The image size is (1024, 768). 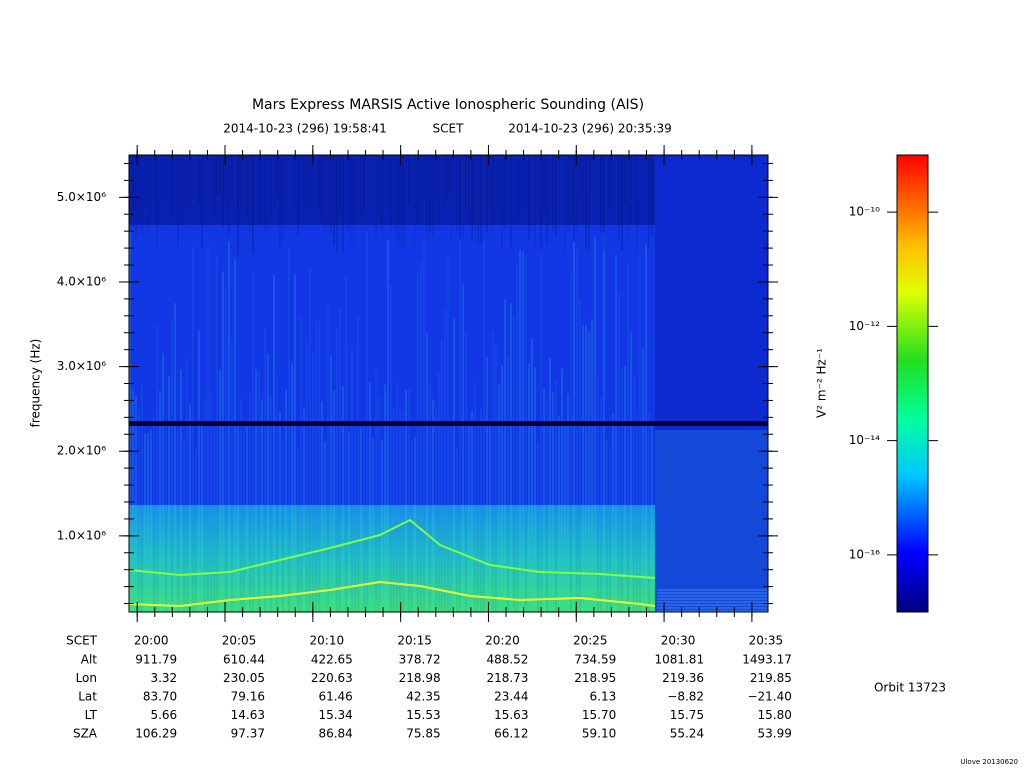 I want to click on y-tick-label: 2.0×10⁶, so click(x=81, y=451).